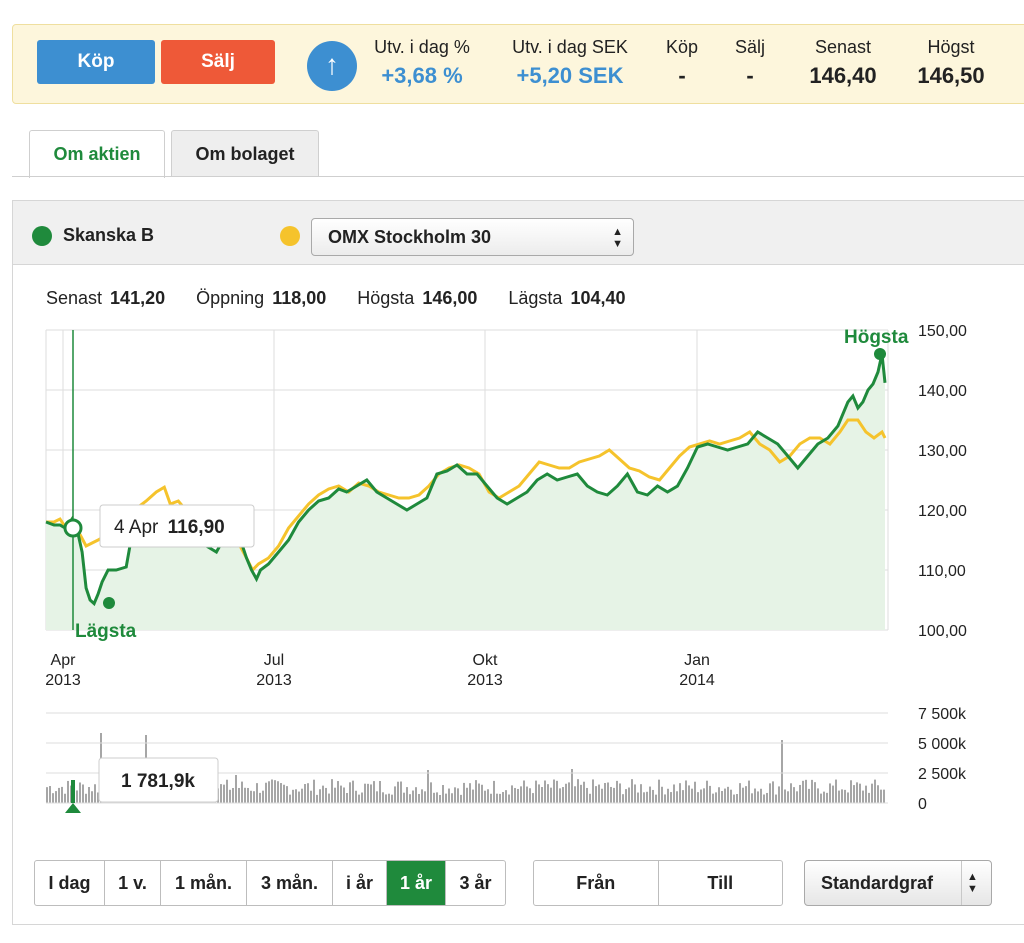 This screenshot has height=943, width=1024. What do you see at coordinates (97, 154) in the screenshot?
I see `tab-about-share: Om aktien` at bounding box center [97, 154].